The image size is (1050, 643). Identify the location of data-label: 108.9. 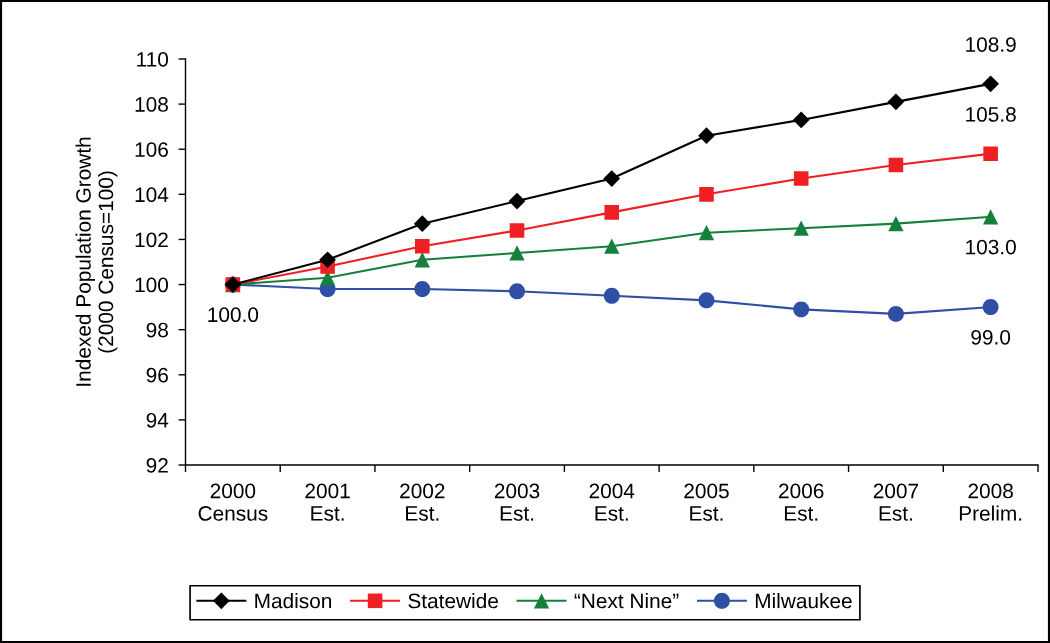
(991, 44).